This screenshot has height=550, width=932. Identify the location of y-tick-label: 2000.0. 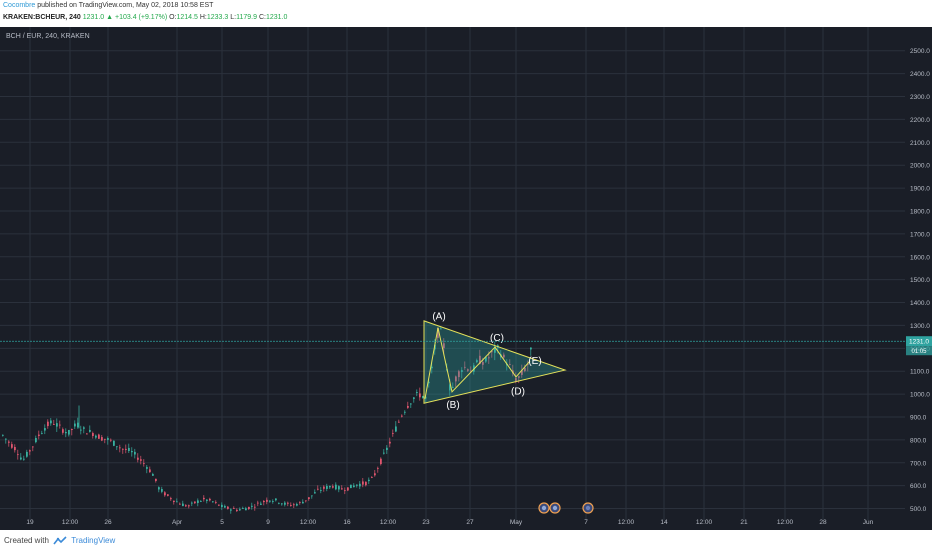
(920, 166).